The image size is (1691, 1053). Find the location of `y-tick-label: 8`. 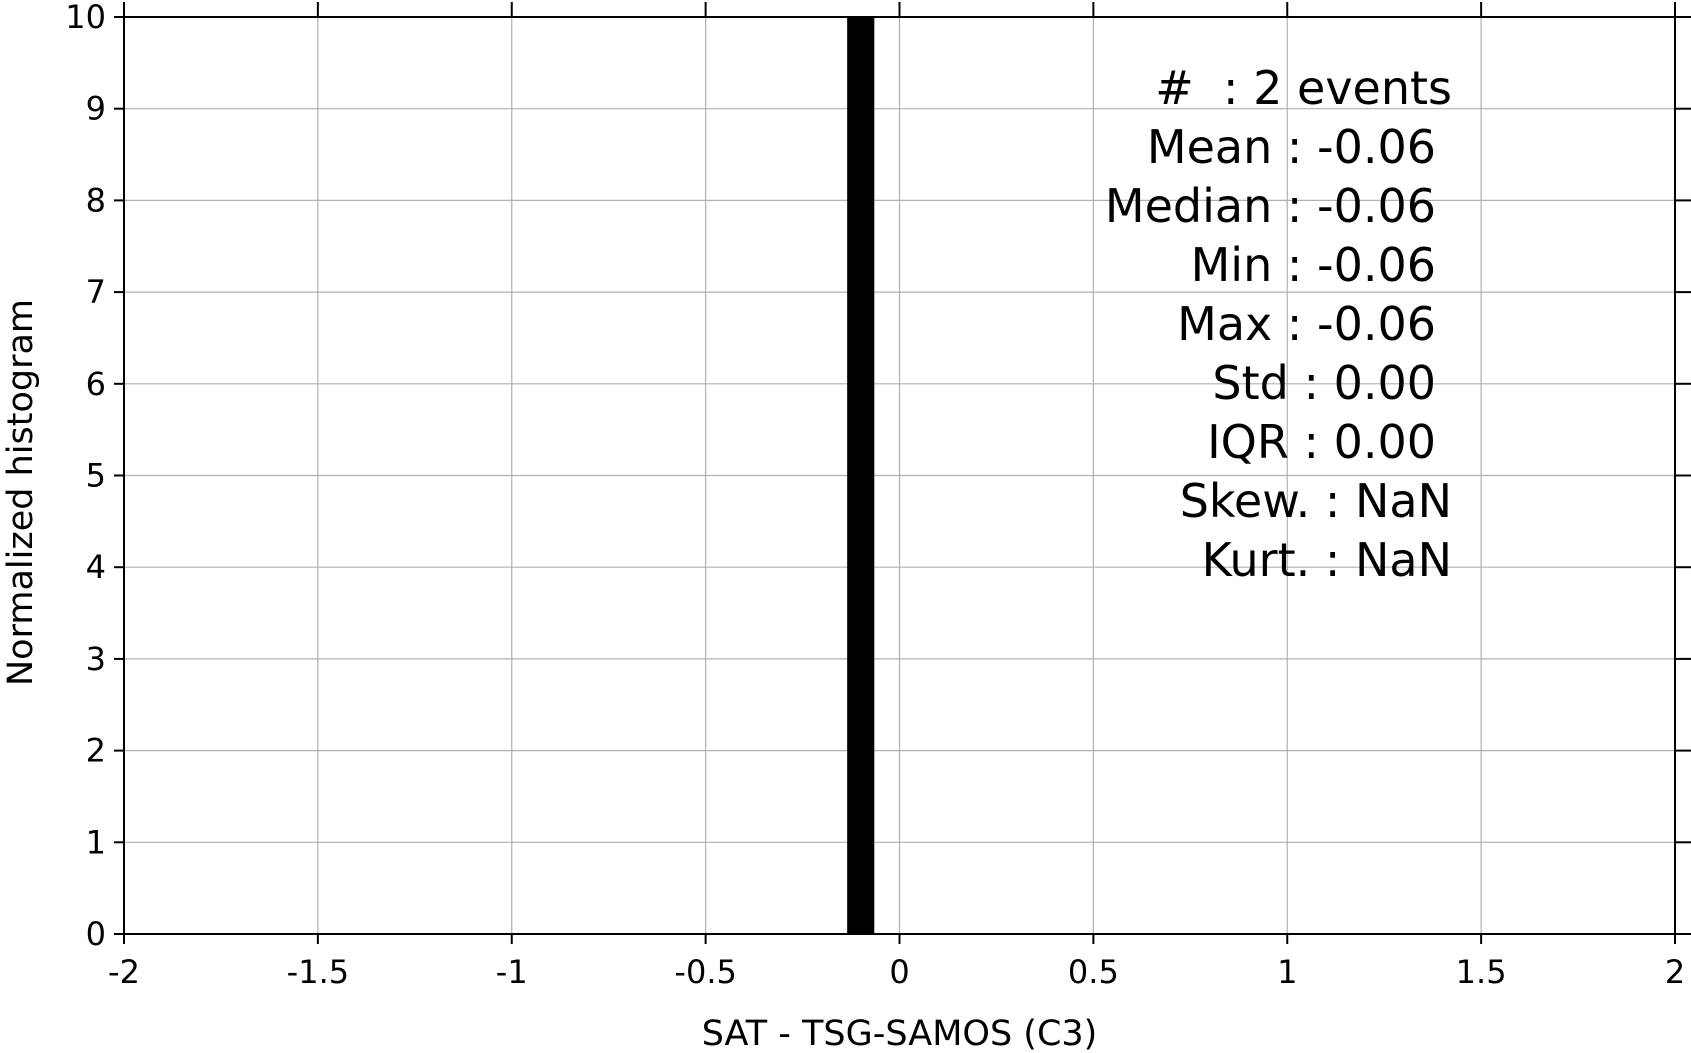

y-tick-label: 8 is located at coordinates (96, 200).